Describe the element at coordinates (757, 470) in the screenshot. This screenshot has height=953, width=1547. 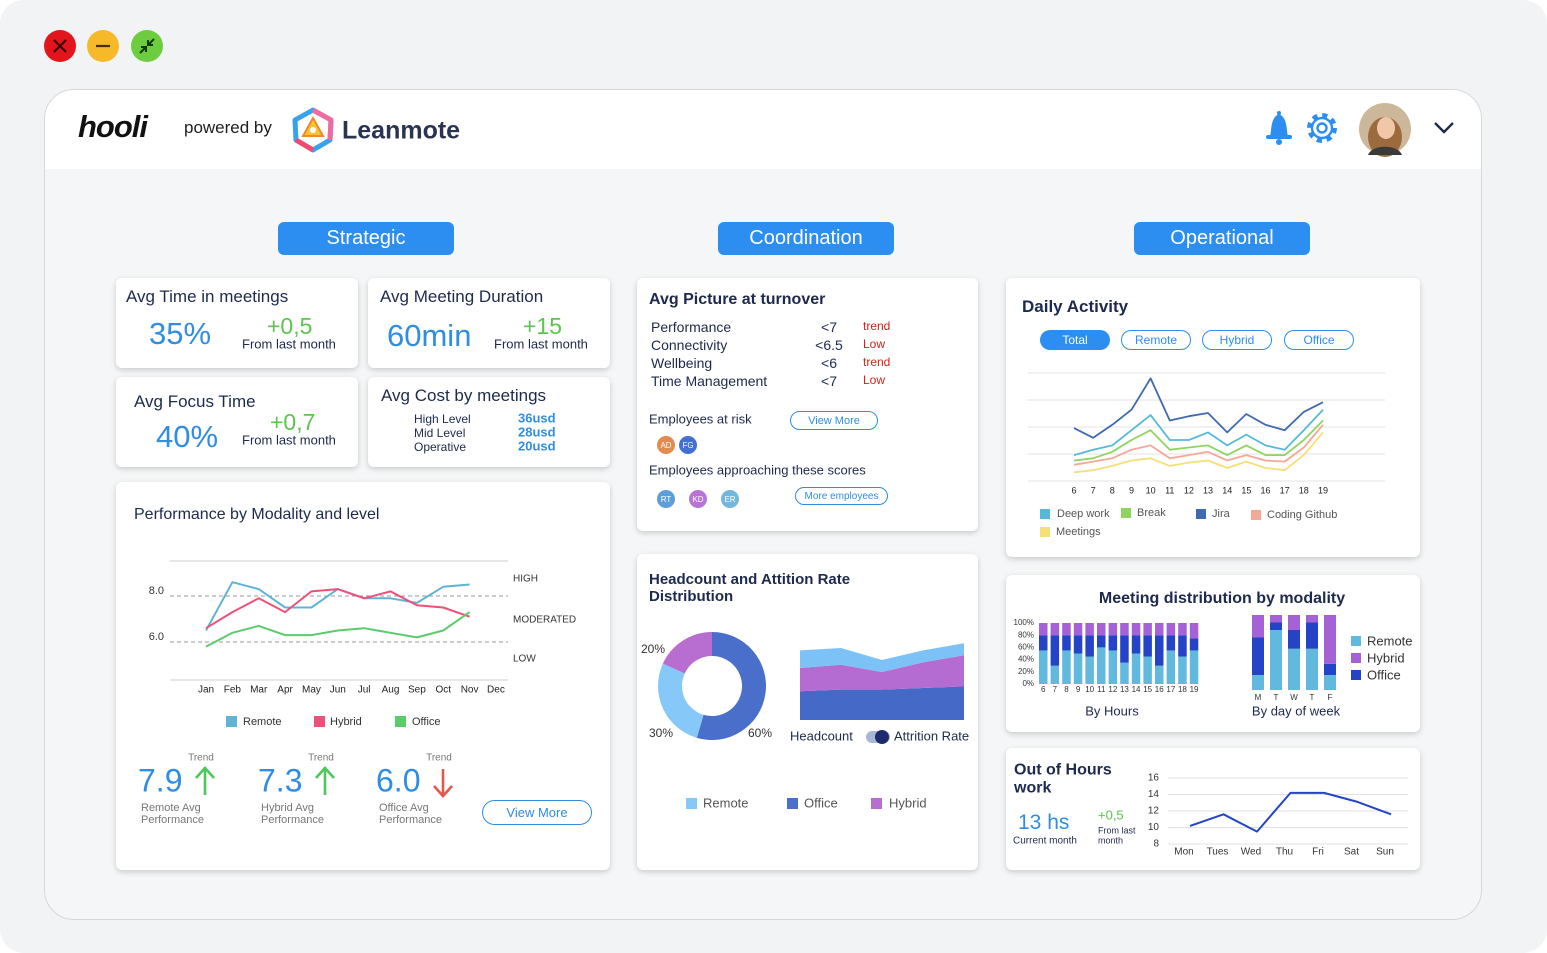
I see `approaching-label: Employees approaching these scores` at that location.